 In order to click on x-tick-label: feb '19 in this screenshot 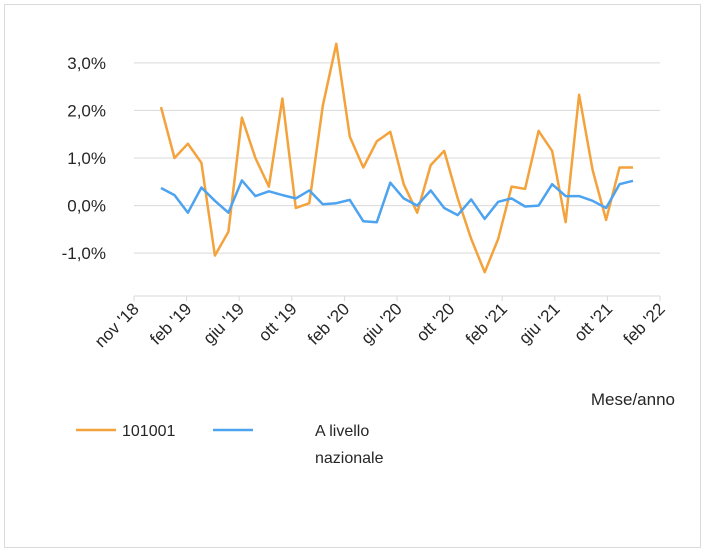, I will do `click(170, 323)`.